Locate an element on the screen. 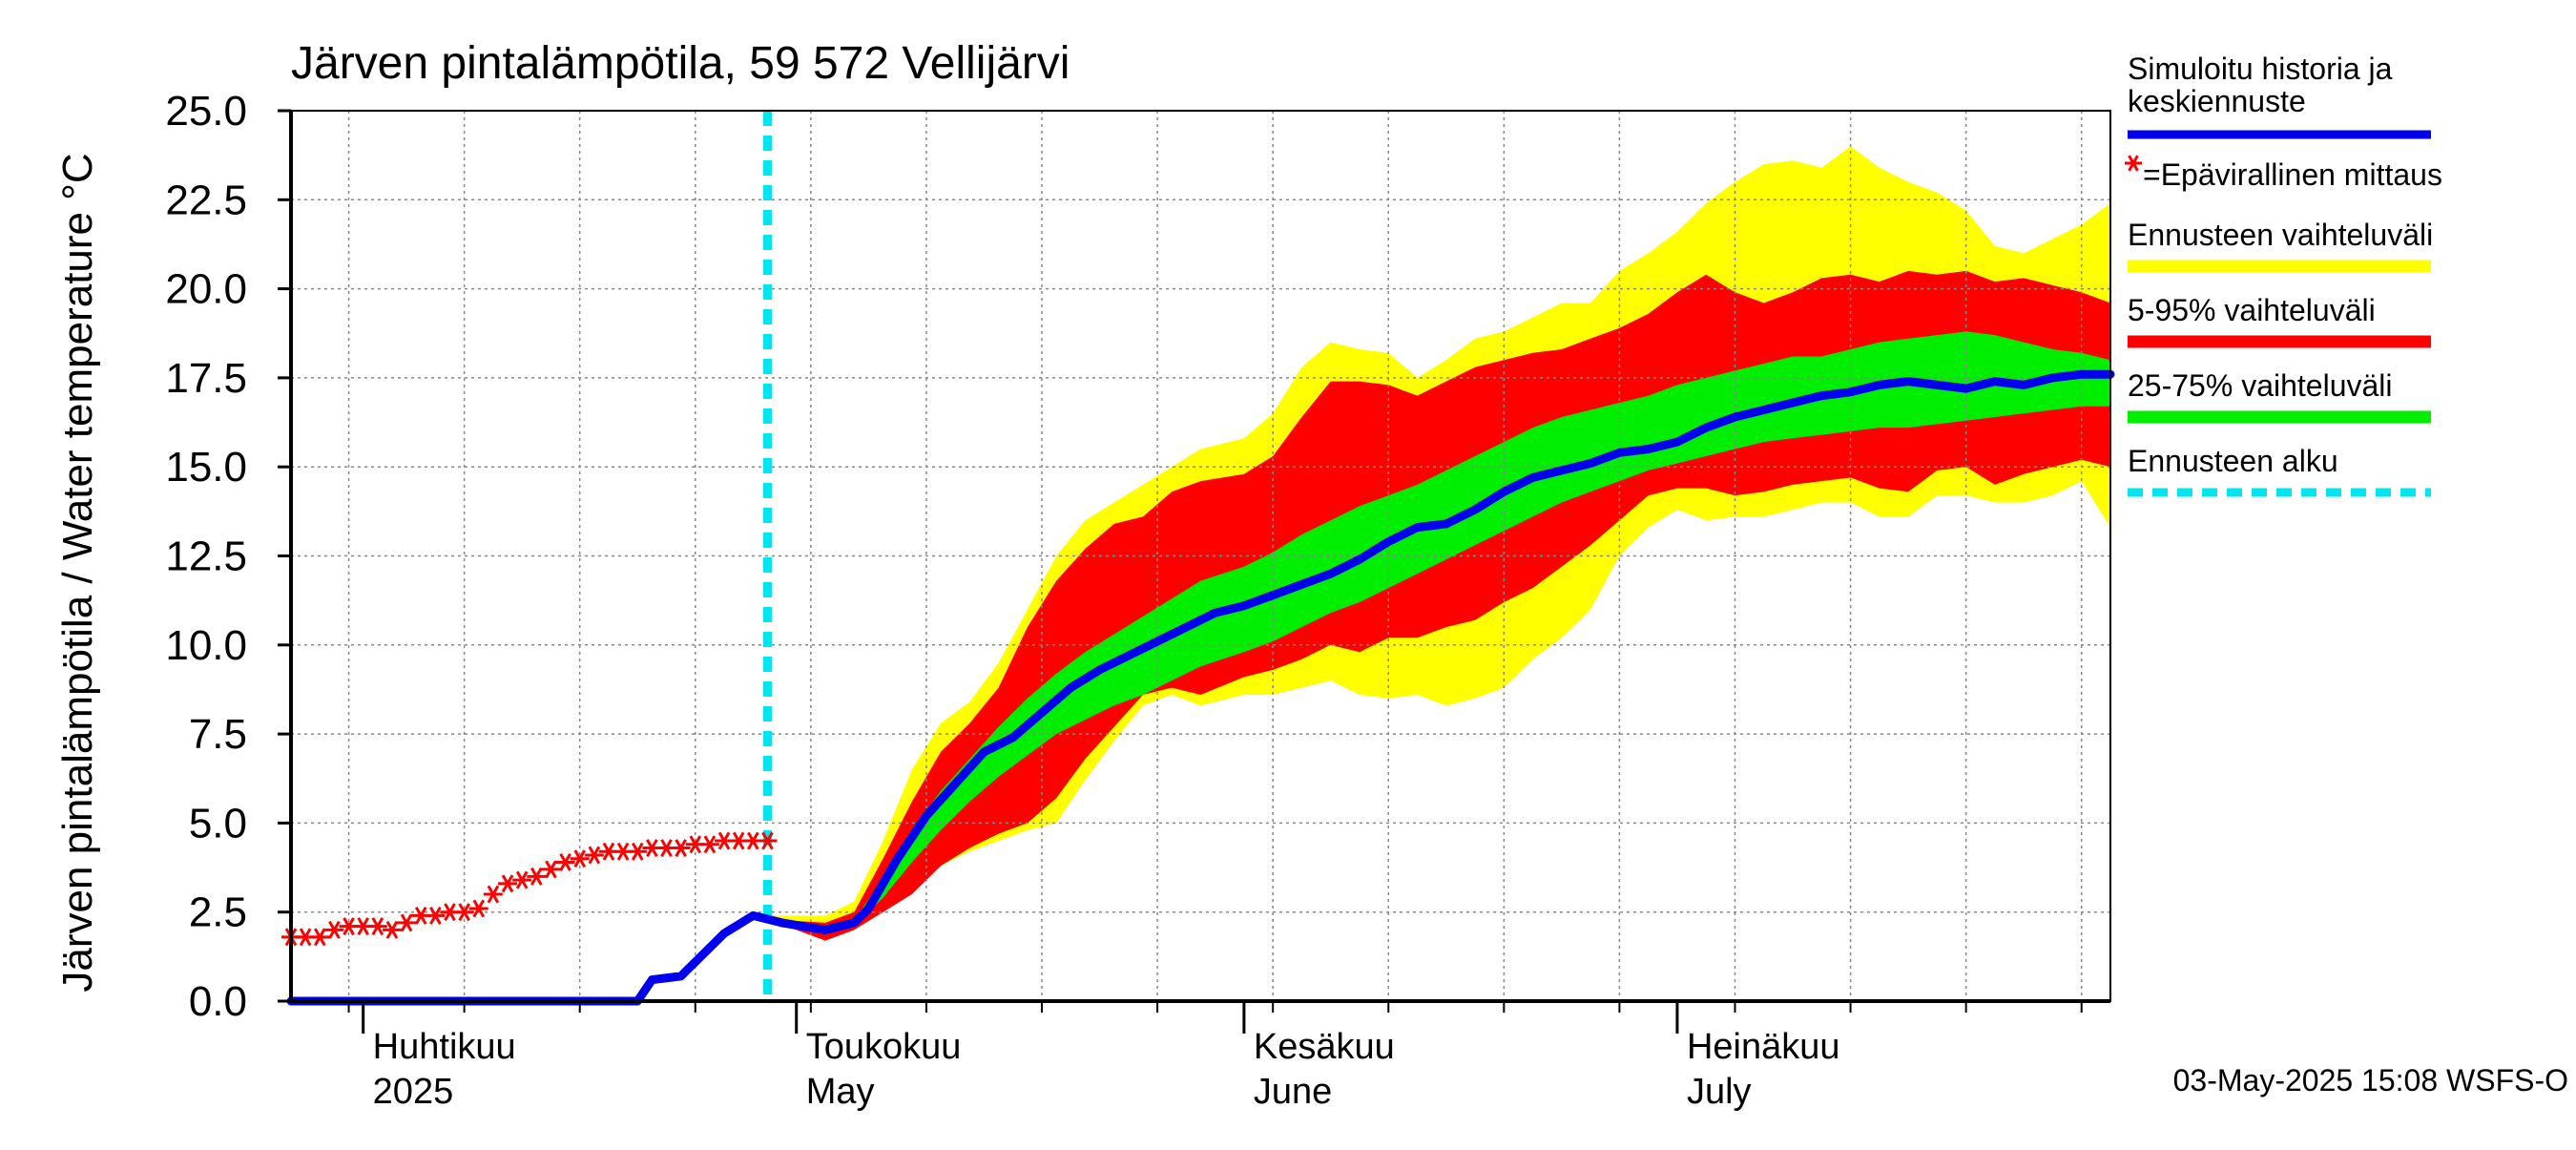 Image resolution: width=2576 pixels, height=1150 pixels. legend-item-ennusteen-alku: Ennusteen alku is located at coordinates (2279, 470).